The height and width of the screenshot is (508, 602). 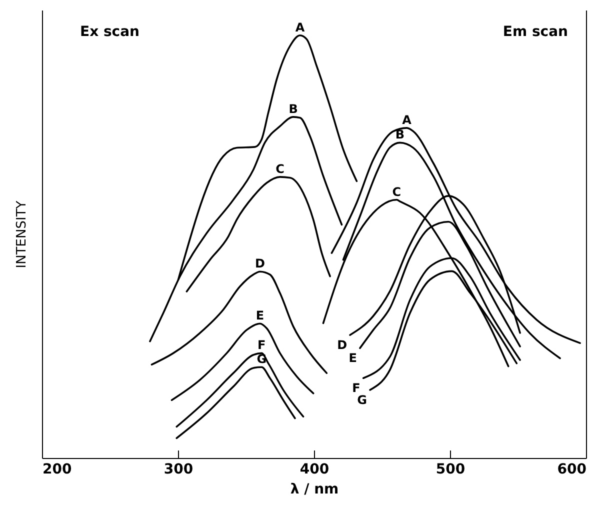 What do you see at coordinates (572, 470) in the screenshot?
I see `x-tick-label: 600` at bounding box center [572, 470].